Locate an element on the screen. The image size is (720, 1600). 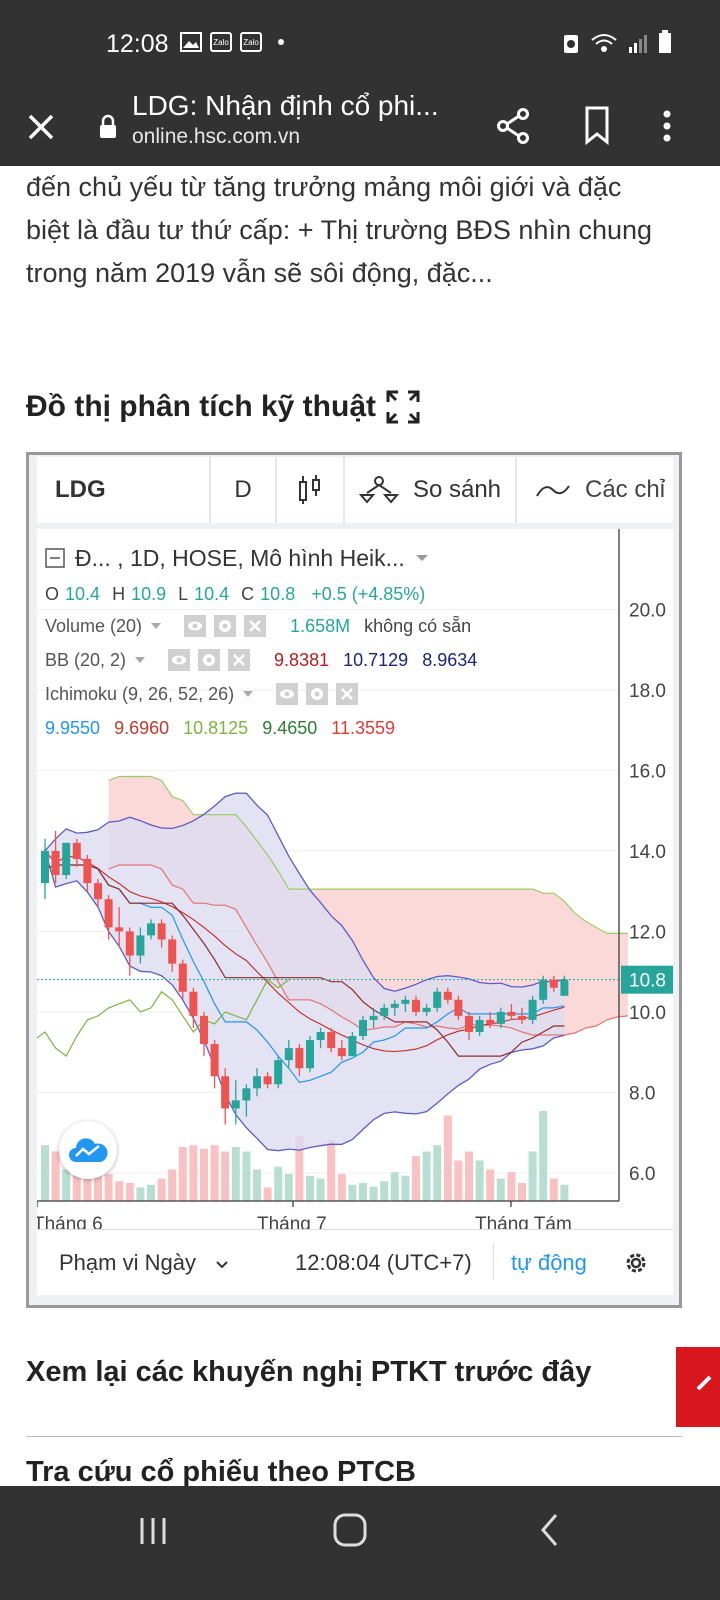
lookup-link: Tra cứu cổ phiếu theo PTCB is located at coordinates (221, 1472).